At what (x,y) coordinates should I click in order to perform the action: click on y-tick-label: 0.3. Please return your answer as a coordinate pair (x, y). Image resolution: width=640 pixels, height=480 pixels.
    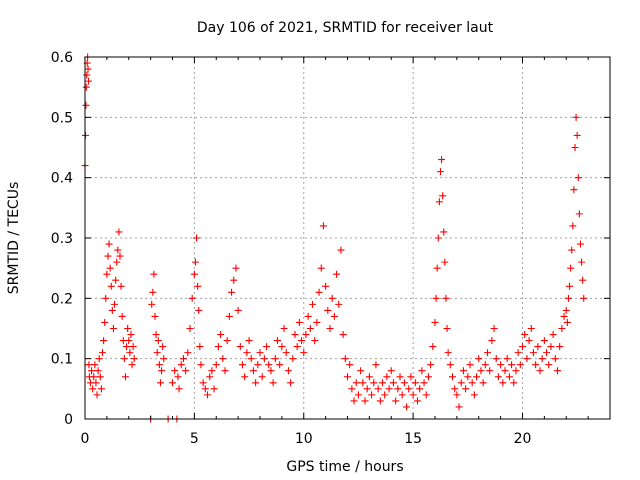
    Looking at the image, I should click on (62, 239).